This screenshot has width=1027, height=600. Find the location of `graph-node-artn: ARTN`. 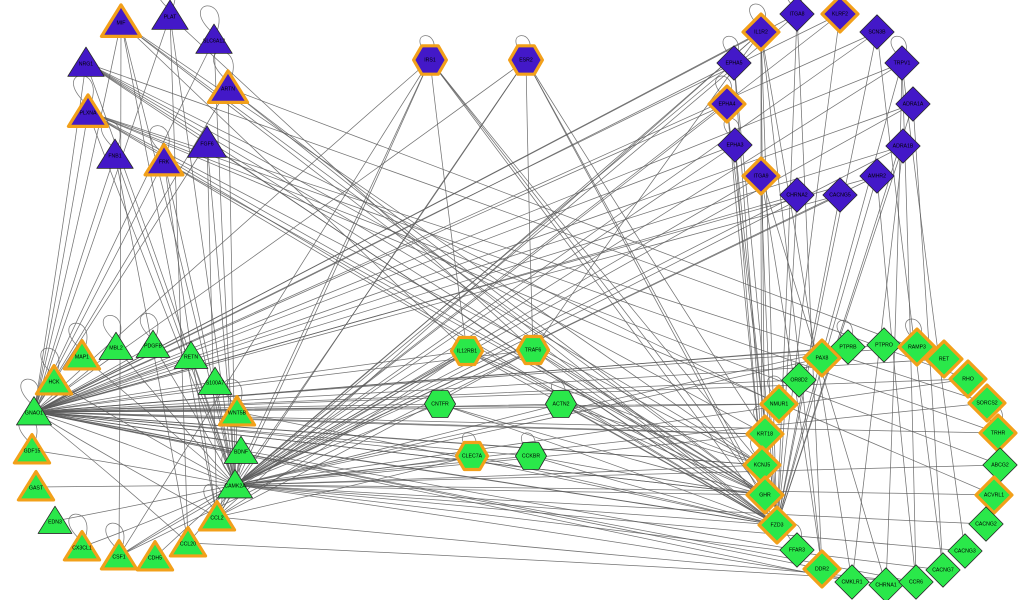

graph-node-artn: ARTN is located at coordinates (228, 86).